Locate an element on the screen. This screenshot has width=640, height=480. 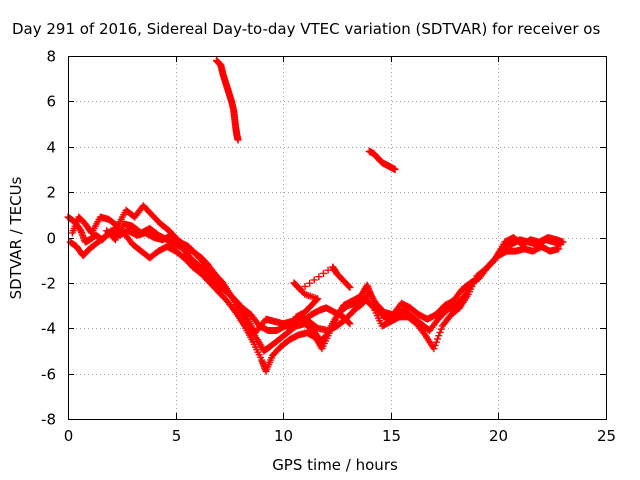
x-tick-label: 15 is located at coordinates (391, 436).